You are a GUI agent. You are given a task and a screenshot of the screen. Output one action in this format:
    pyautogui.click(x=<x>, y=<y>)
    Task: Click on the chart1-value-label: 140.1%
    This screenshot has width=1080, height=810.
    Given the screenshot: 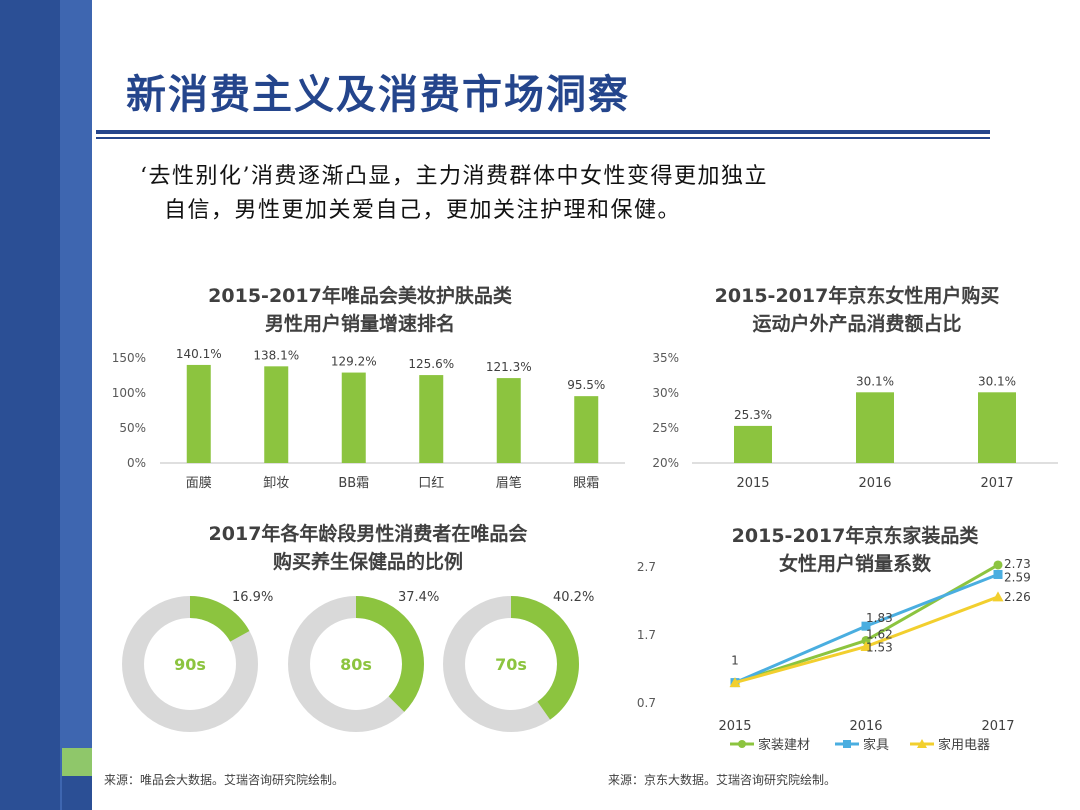 What is the action you would take?
    pyautogui.click(x=199, y=354)
    